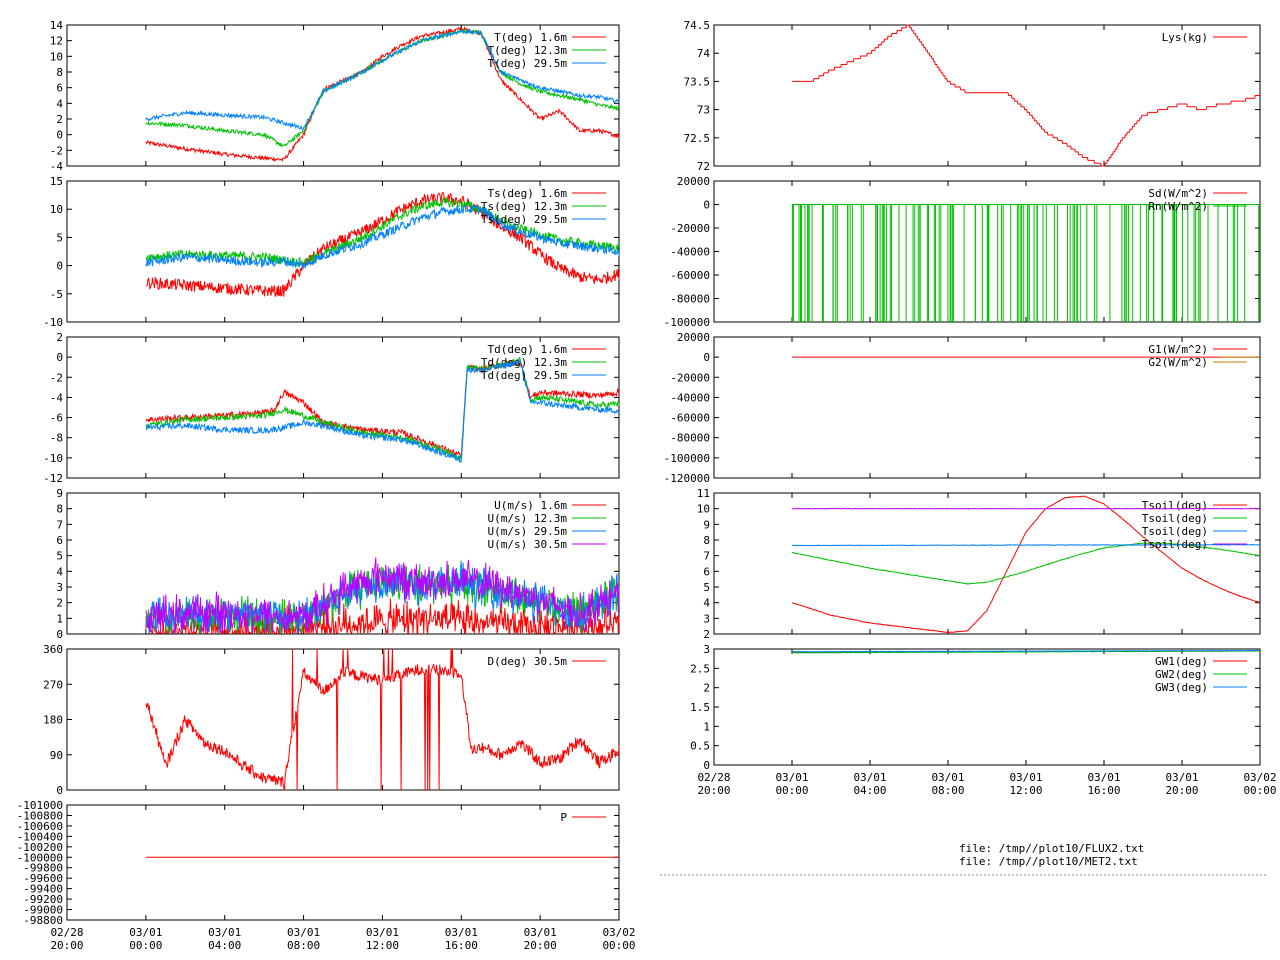 This screenshot has height=960, width=1280. What do you see at coordinates (59, 540) in the screenshot?
I see `ytick-label-U: 6` at bounding box center [59, 540].